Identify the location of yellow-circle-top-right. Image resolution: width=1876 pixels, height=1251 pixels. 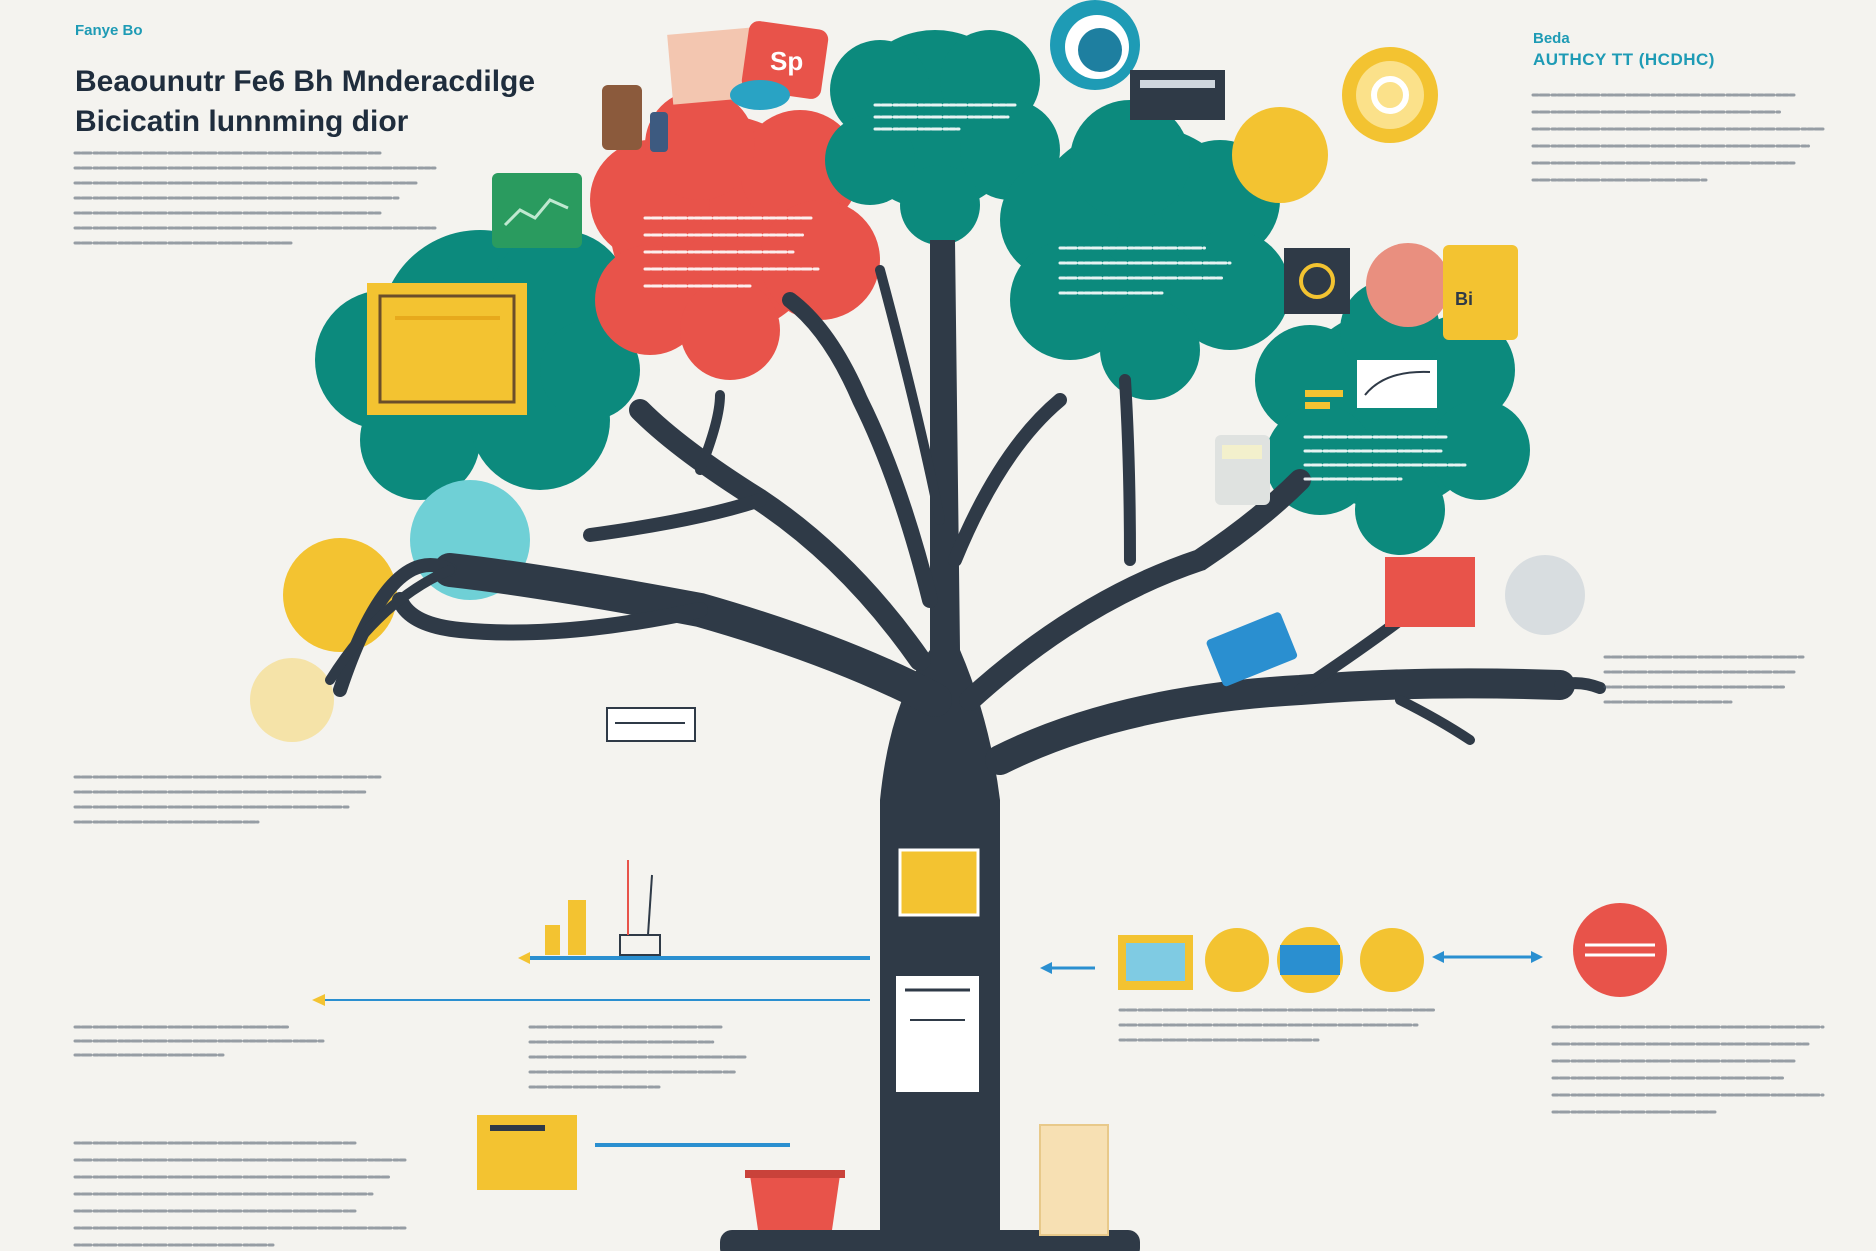
(1280, 155).